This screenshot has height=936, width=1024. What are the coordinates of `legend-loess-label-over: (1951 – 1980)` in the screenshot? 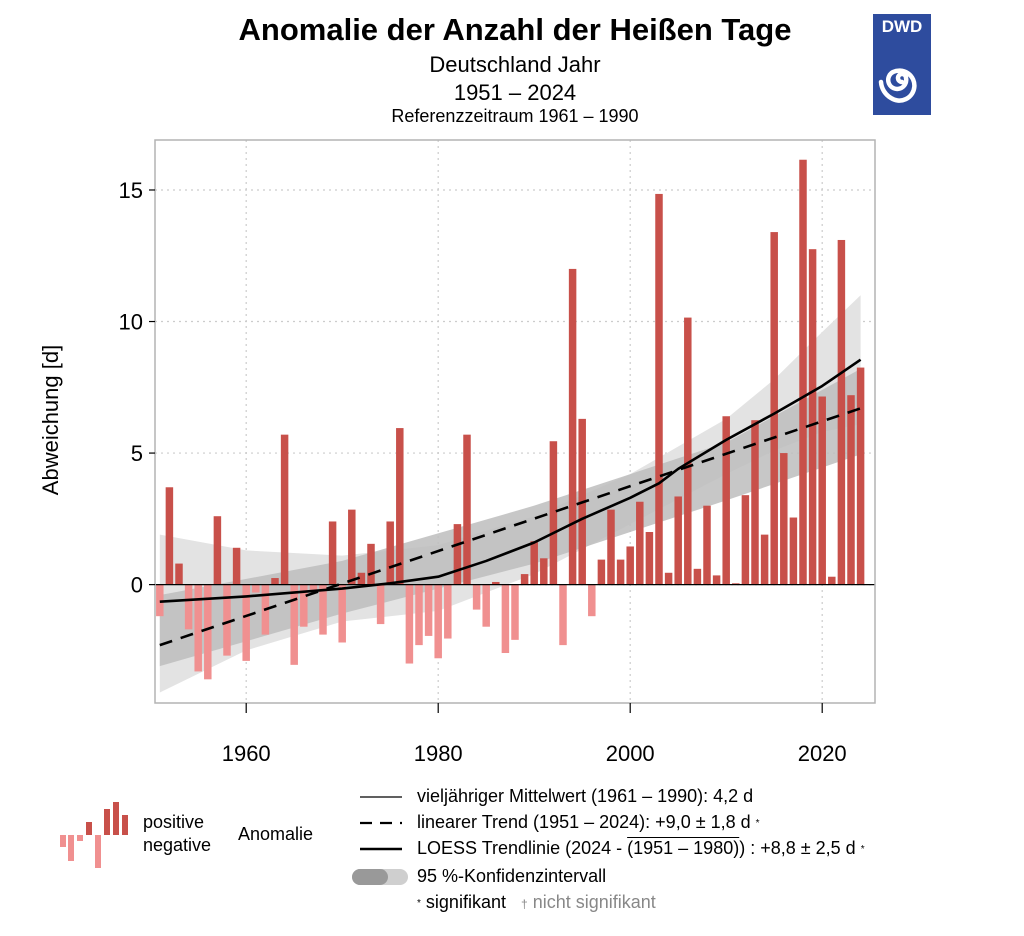 It's located at (683, 848).